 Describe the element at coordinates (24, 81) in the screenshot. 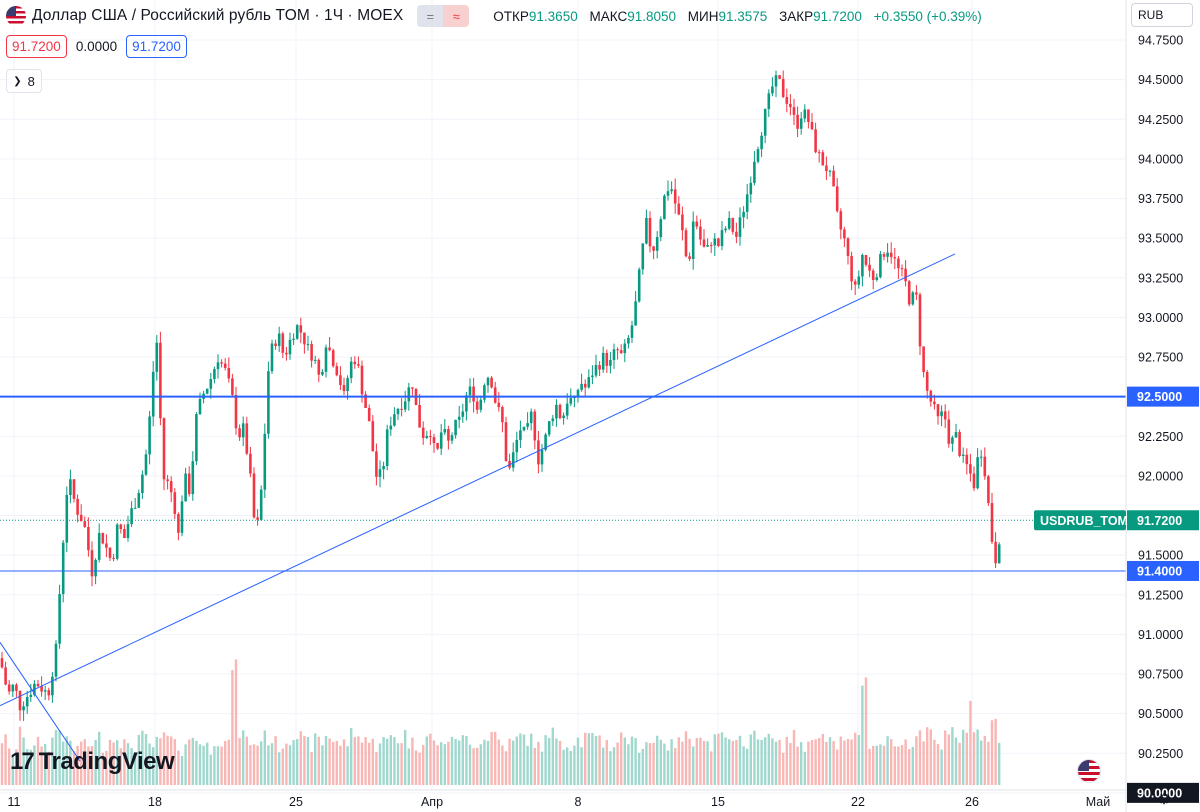

I see `indicators-toggle: ❯ 8` at that location.